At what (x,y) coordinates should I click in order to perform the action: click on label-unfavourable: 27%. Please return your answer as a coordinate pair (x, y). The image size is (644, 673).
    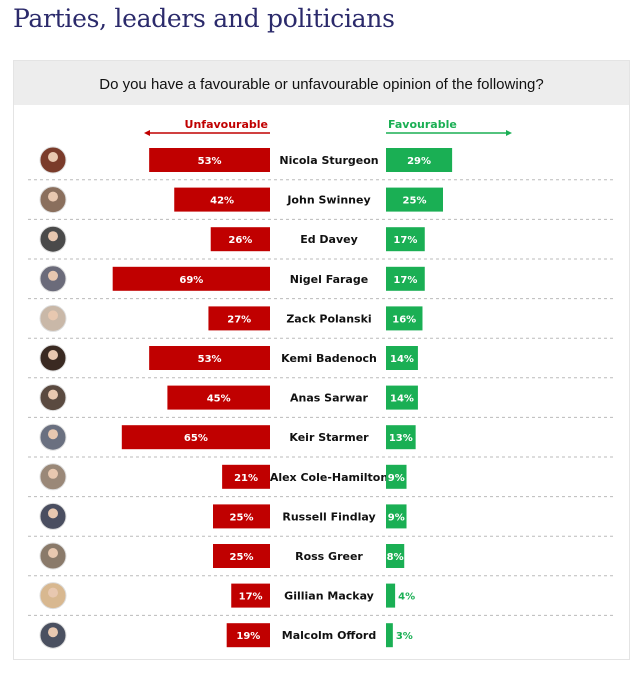
    Looking at the image, I should click on (239, 319).